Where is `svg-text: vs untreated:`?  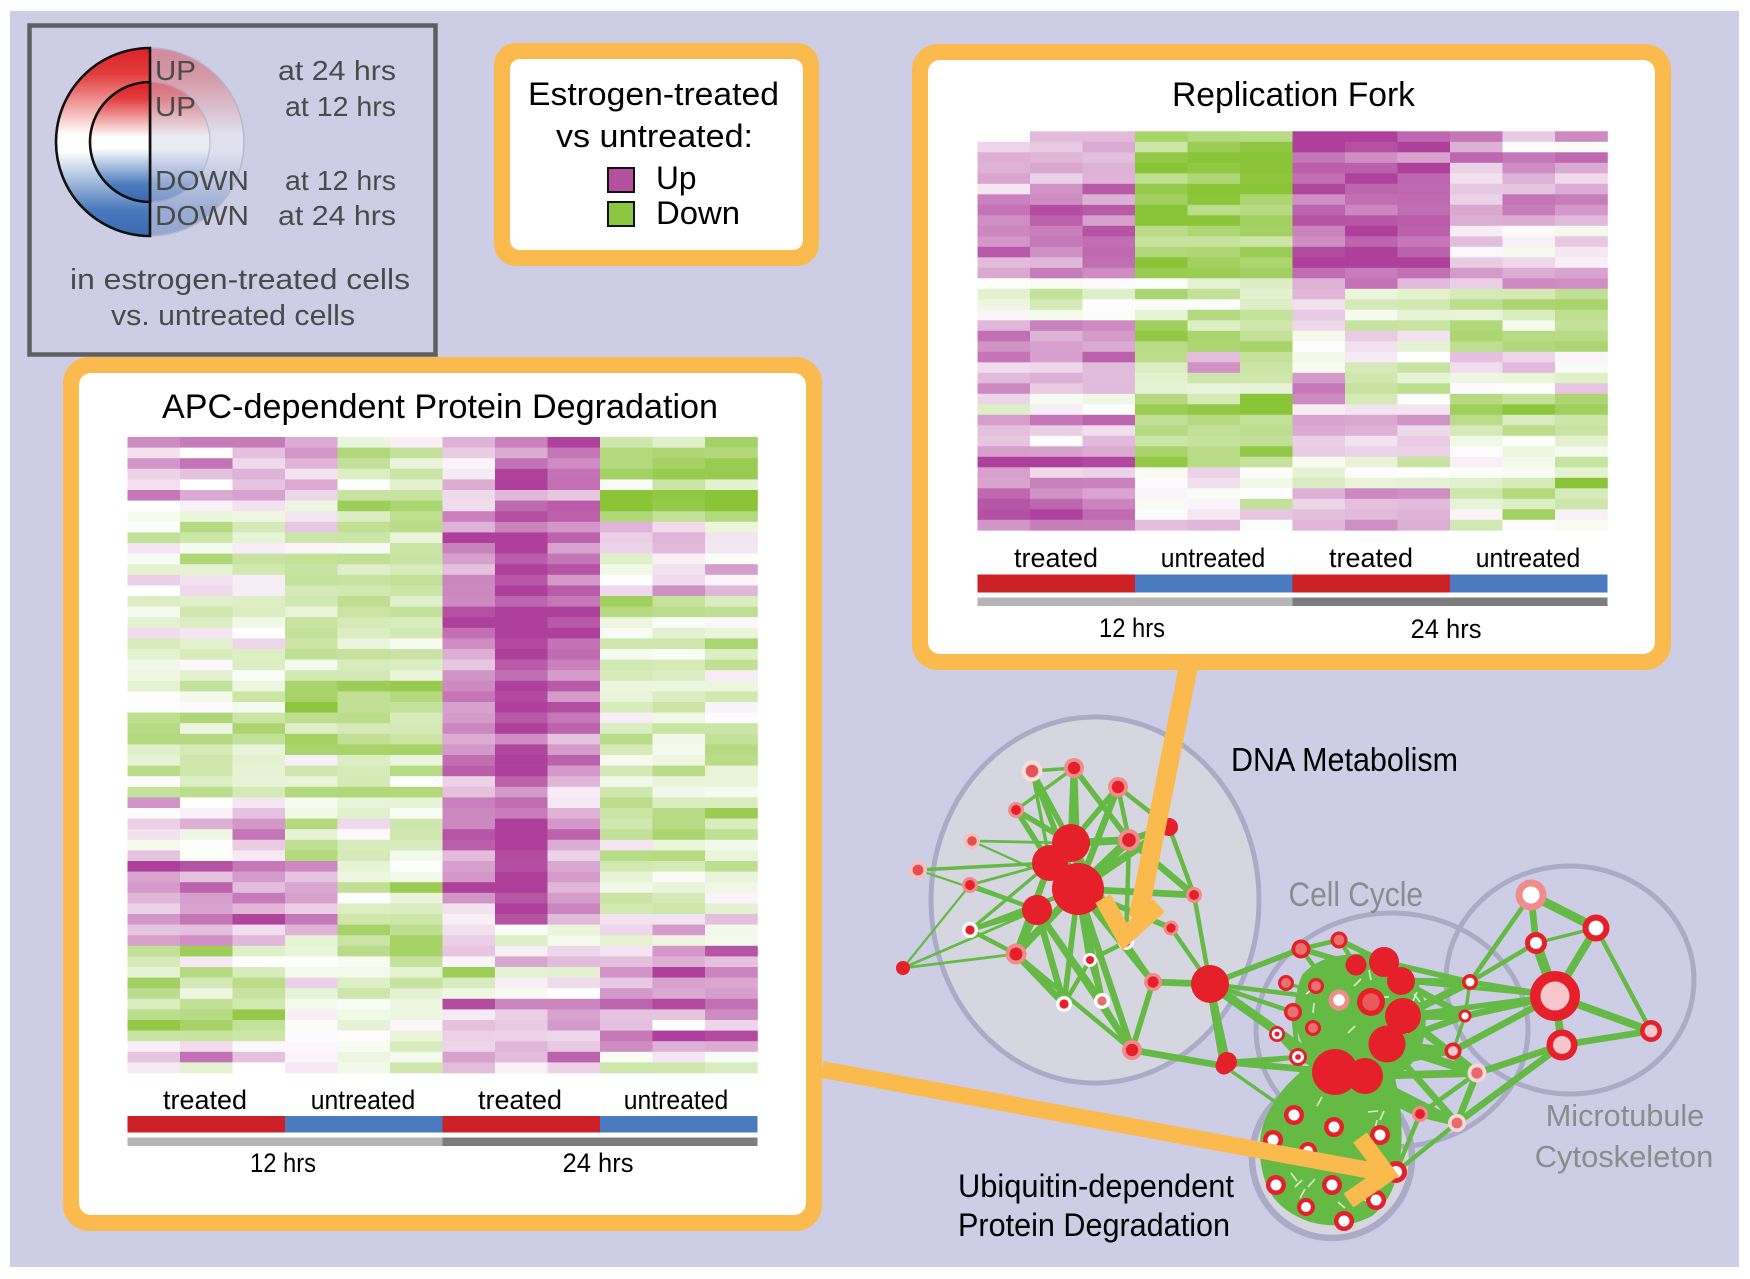
svg-text: vs untreated: is located at coordinates (654, 136).